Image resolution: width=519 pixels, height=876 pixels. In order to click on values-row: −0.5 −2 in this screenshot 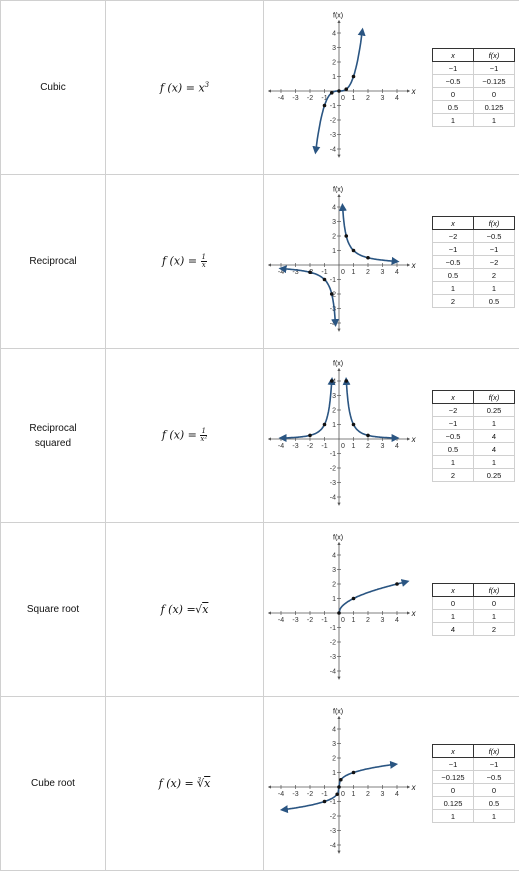, I will do `click(473, 262)`.